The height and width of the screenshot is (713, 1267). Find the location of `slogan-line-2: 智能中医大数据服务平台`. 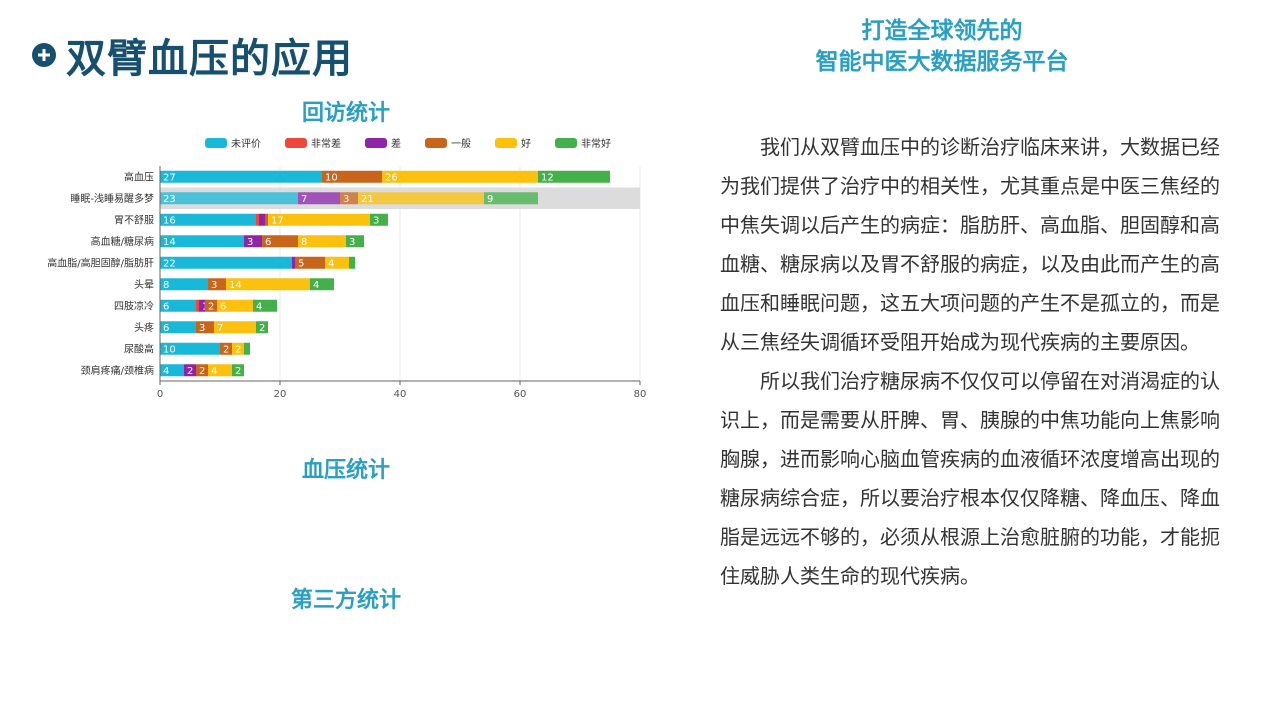

slogan-line-2: 智能中医大数据服务平台 is located at coordinates (942, 62).